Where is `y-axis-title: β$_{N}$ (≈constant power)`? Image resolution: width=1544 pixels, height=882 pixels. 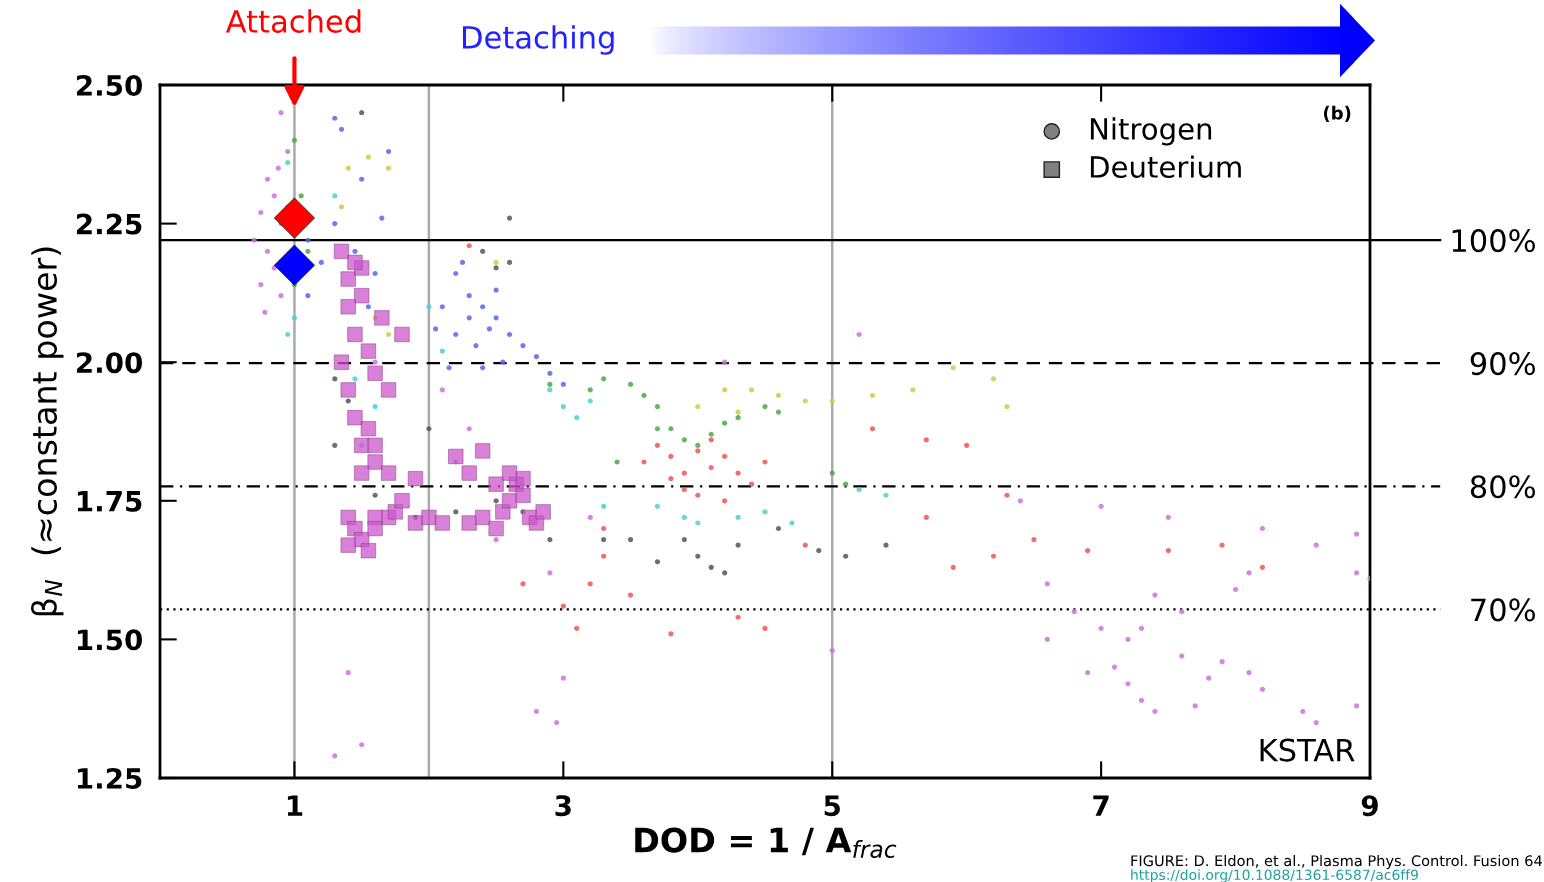
y-axis-title: β$_{N}$ (≈constant power) is located at coordinates (47, 431).